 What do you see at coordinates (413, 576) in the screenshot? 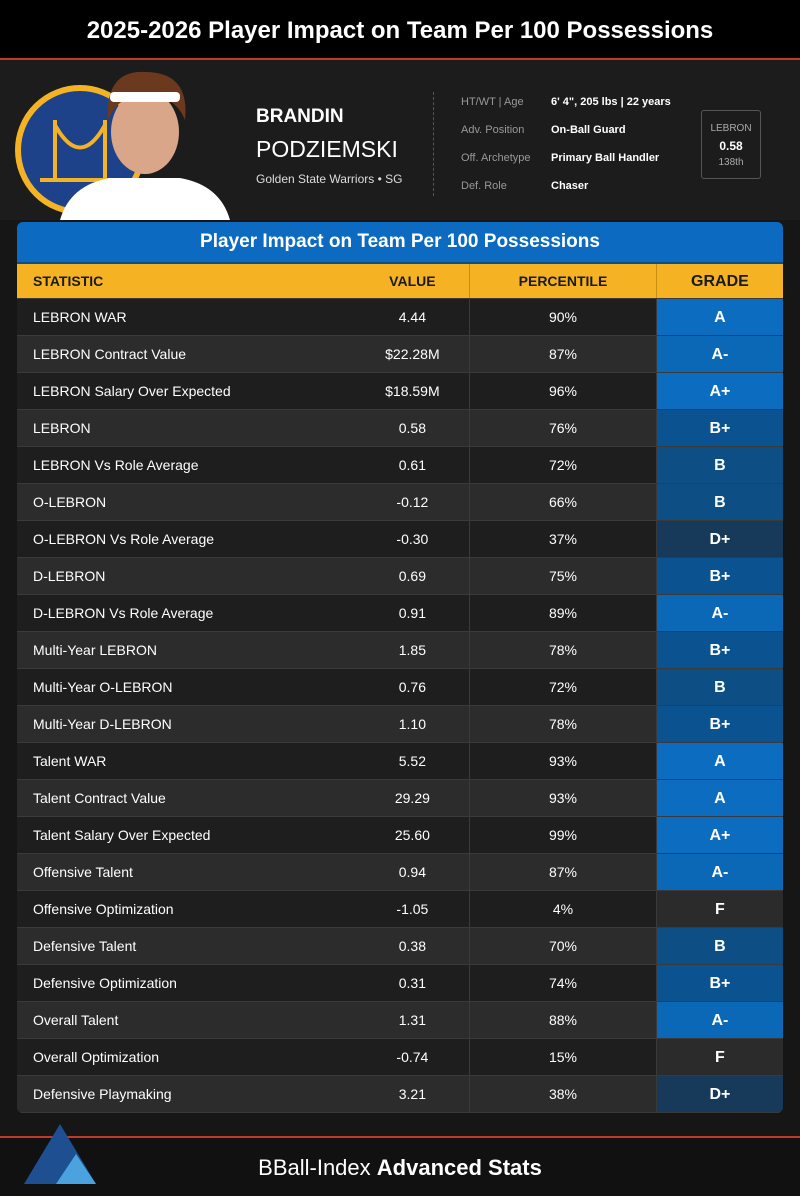
I see `stat-value: 0.69` at bounding box center [413, 576].